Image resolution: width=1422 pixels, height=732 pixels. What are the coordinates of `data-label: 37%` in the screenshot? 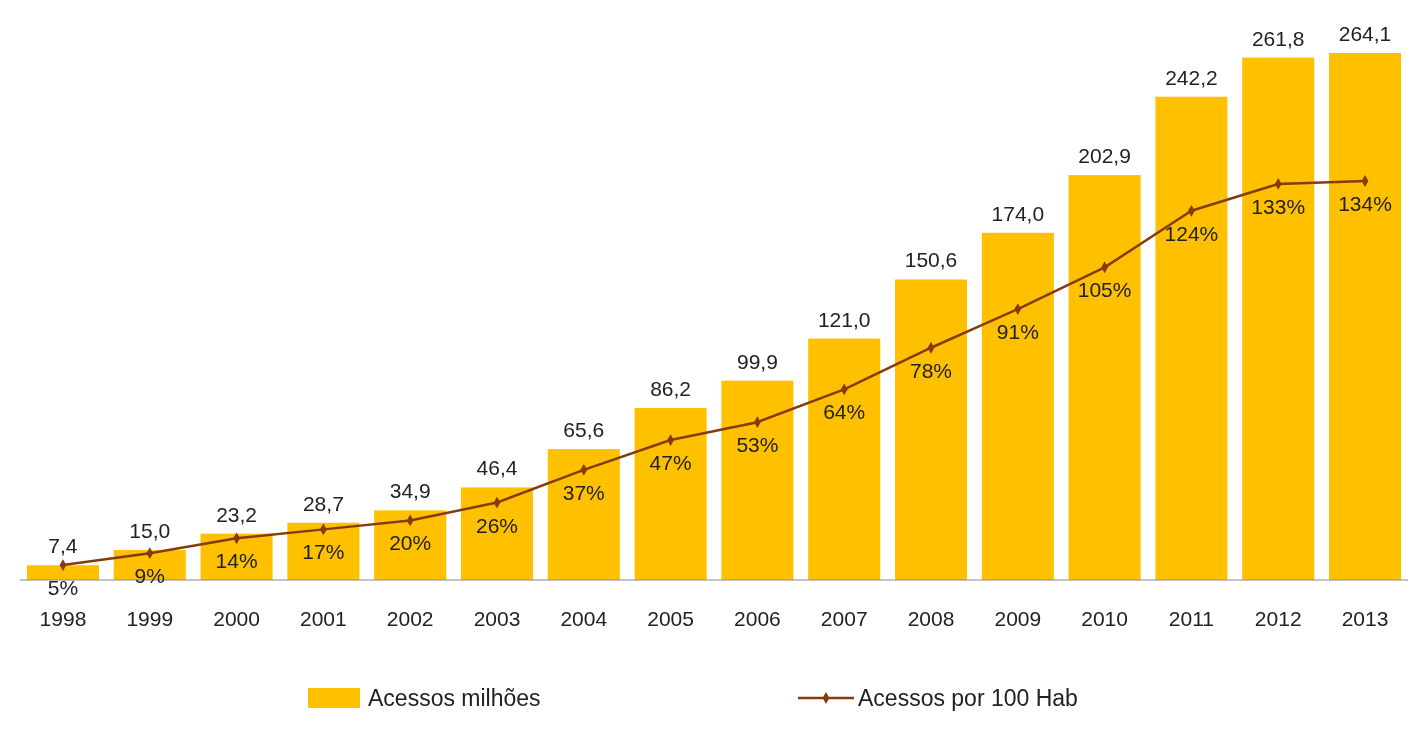 It's located at (583, 492).